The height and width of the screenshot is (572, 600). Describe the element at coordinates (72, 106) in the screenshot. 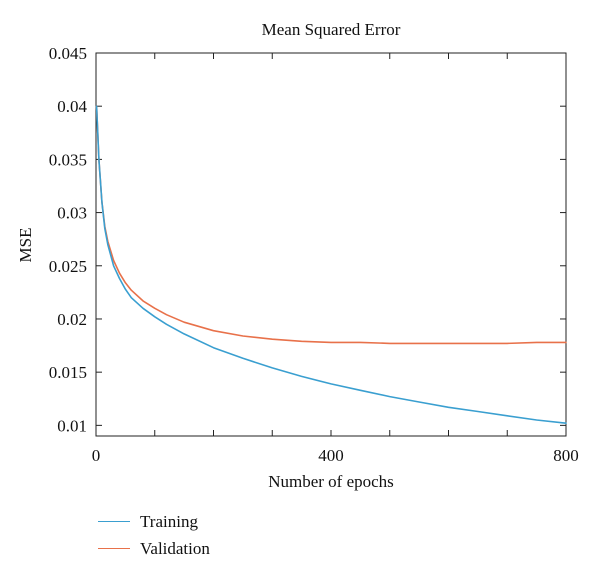

I see `y-tick-label: 0.04` at that location.